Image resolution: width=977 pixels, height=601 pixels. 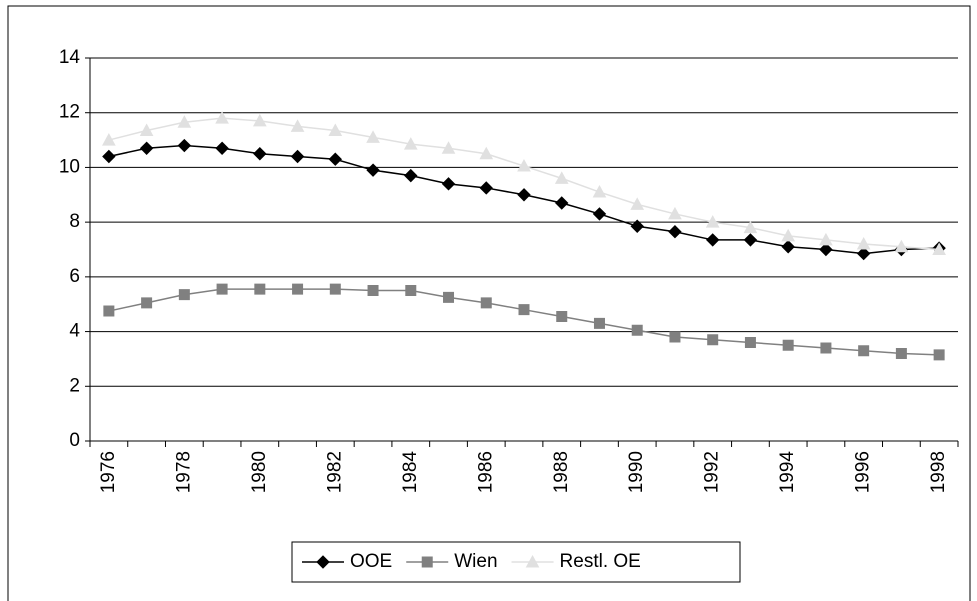 What do you see at coordinates (485, 472) in the screenshot?
I see `x-tick-label: 1986` at bounding box center [485, 472].